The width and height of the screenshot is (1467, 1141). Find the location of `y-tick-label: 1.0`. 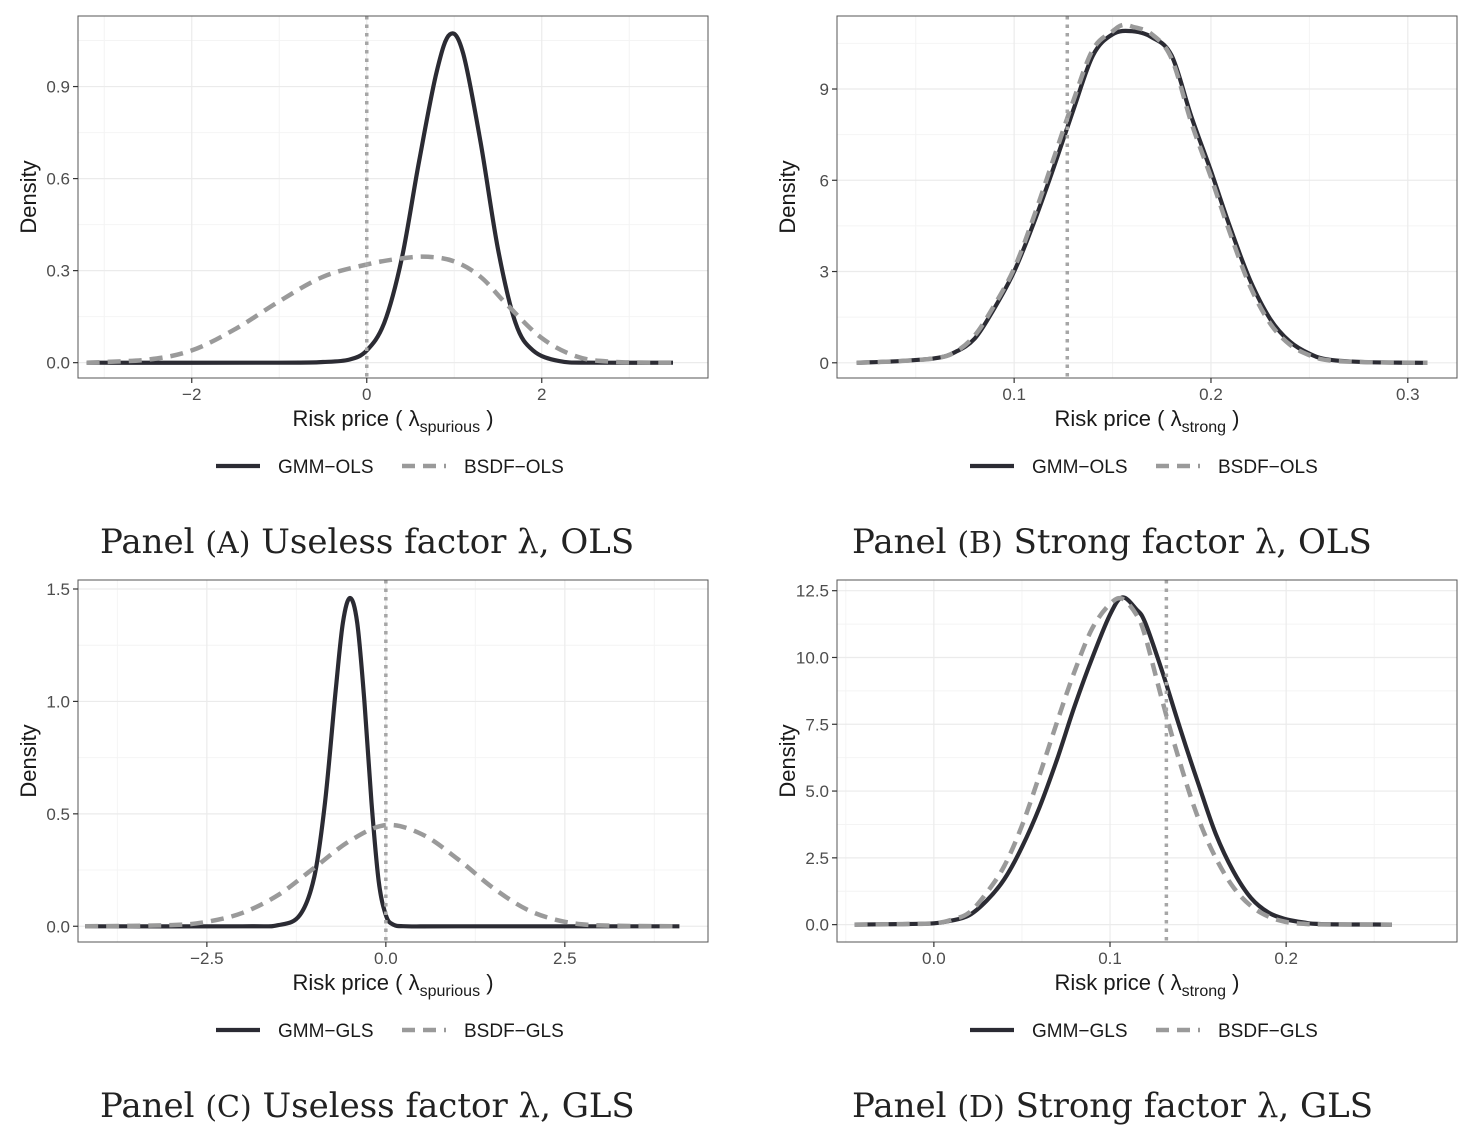

y-tick-label: 1.0 is located at coordinates (58, 701).